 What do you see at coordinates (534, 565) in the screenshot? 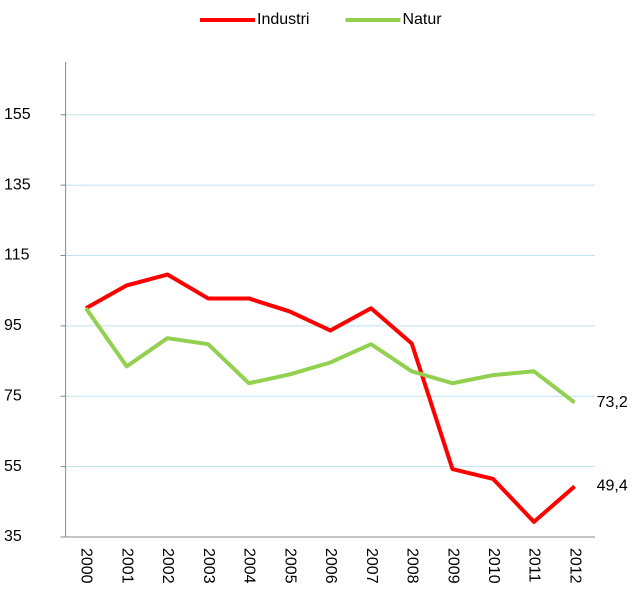
I see `x-tick-label: 2011` at bounding box center [534, 565].